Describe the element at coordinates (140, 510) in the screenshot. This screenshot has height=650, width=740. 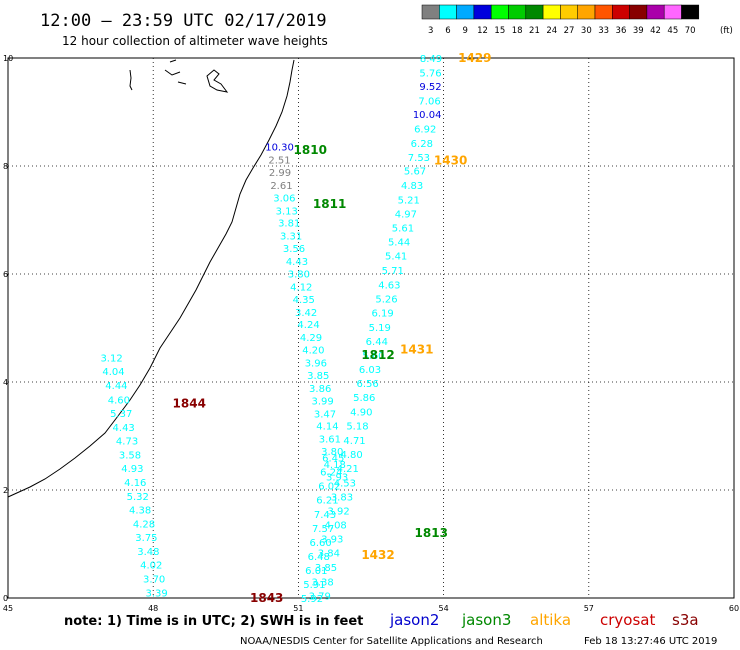
I see `wave-height-label: 4.38` at that location.